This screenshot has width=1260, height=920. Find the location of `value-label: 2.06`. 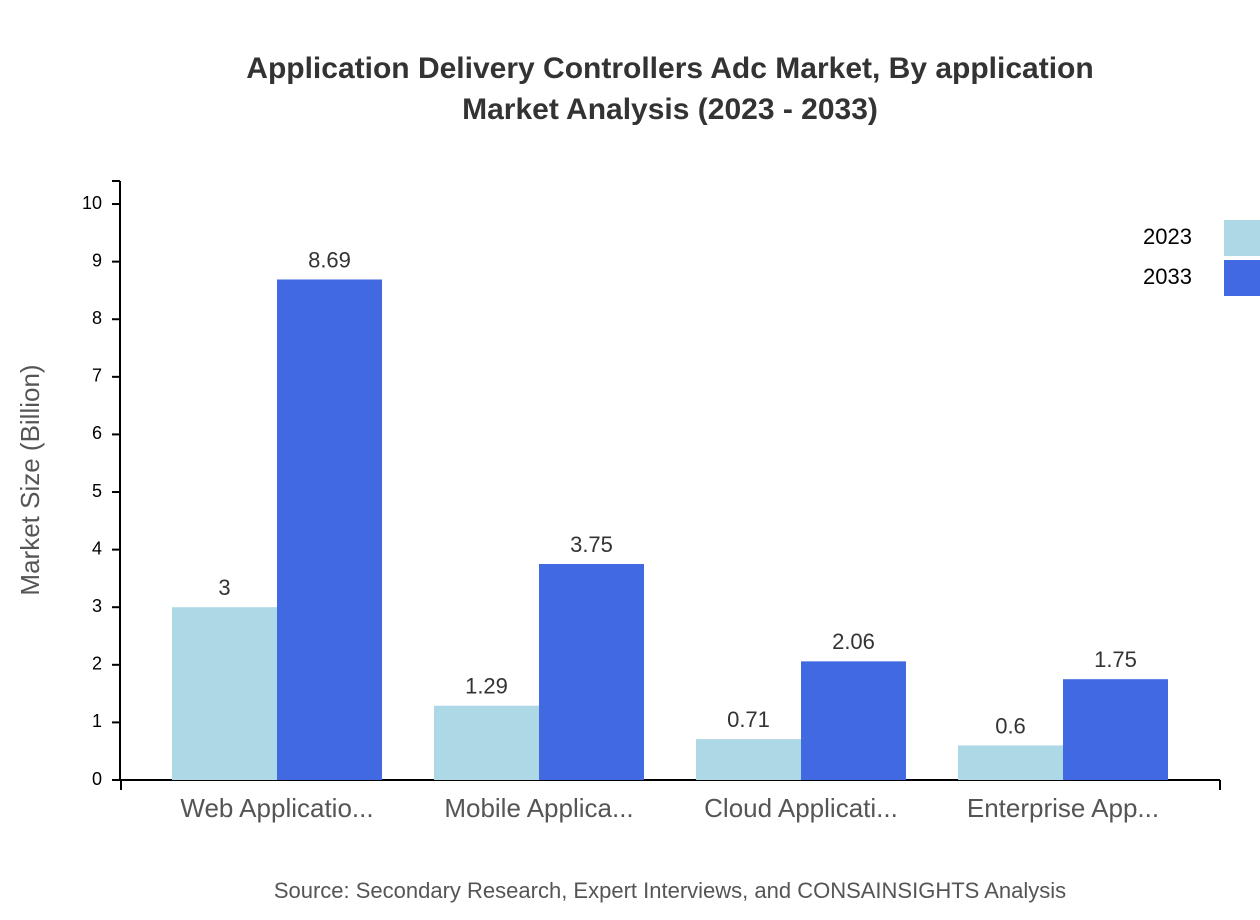

value-label: 2.06 is located at coordinates (853, 641).